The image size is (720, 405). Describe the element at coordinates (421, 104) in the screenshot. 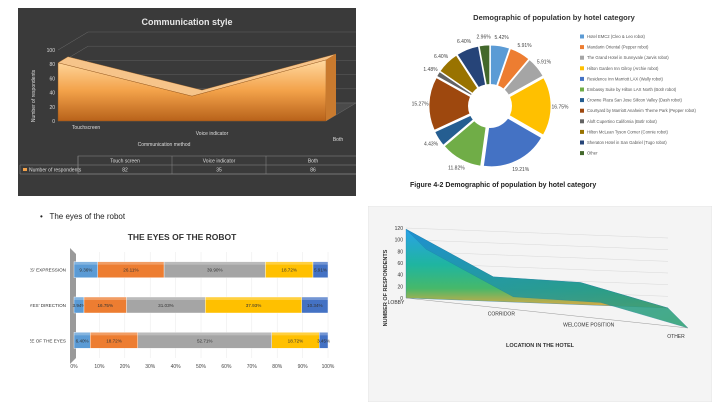

I see `pie-data-label: 15.27%` at that location.